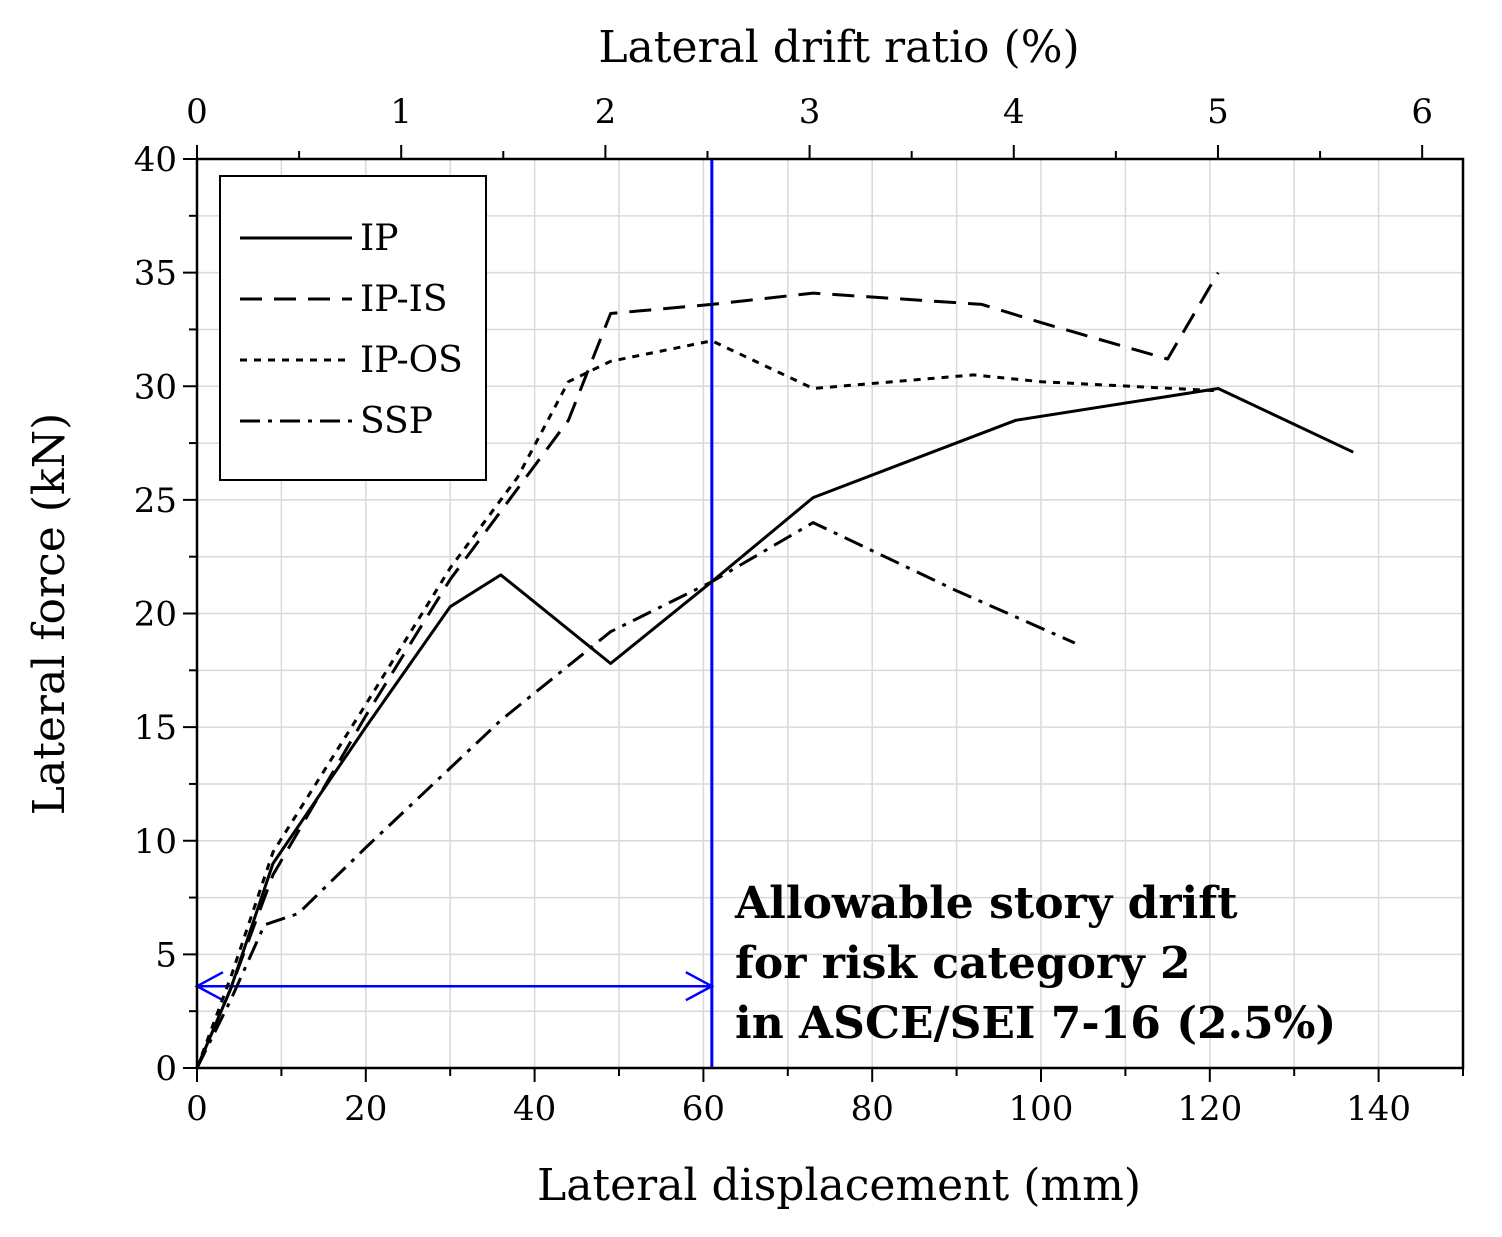  I want to click on legend-box, so click(353, 328).